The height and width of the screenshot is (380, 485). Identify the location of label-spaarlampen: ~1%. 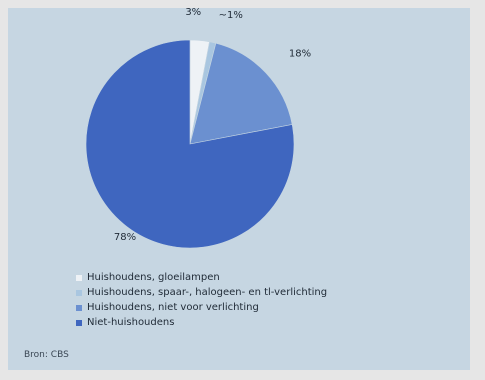
(231, 15).